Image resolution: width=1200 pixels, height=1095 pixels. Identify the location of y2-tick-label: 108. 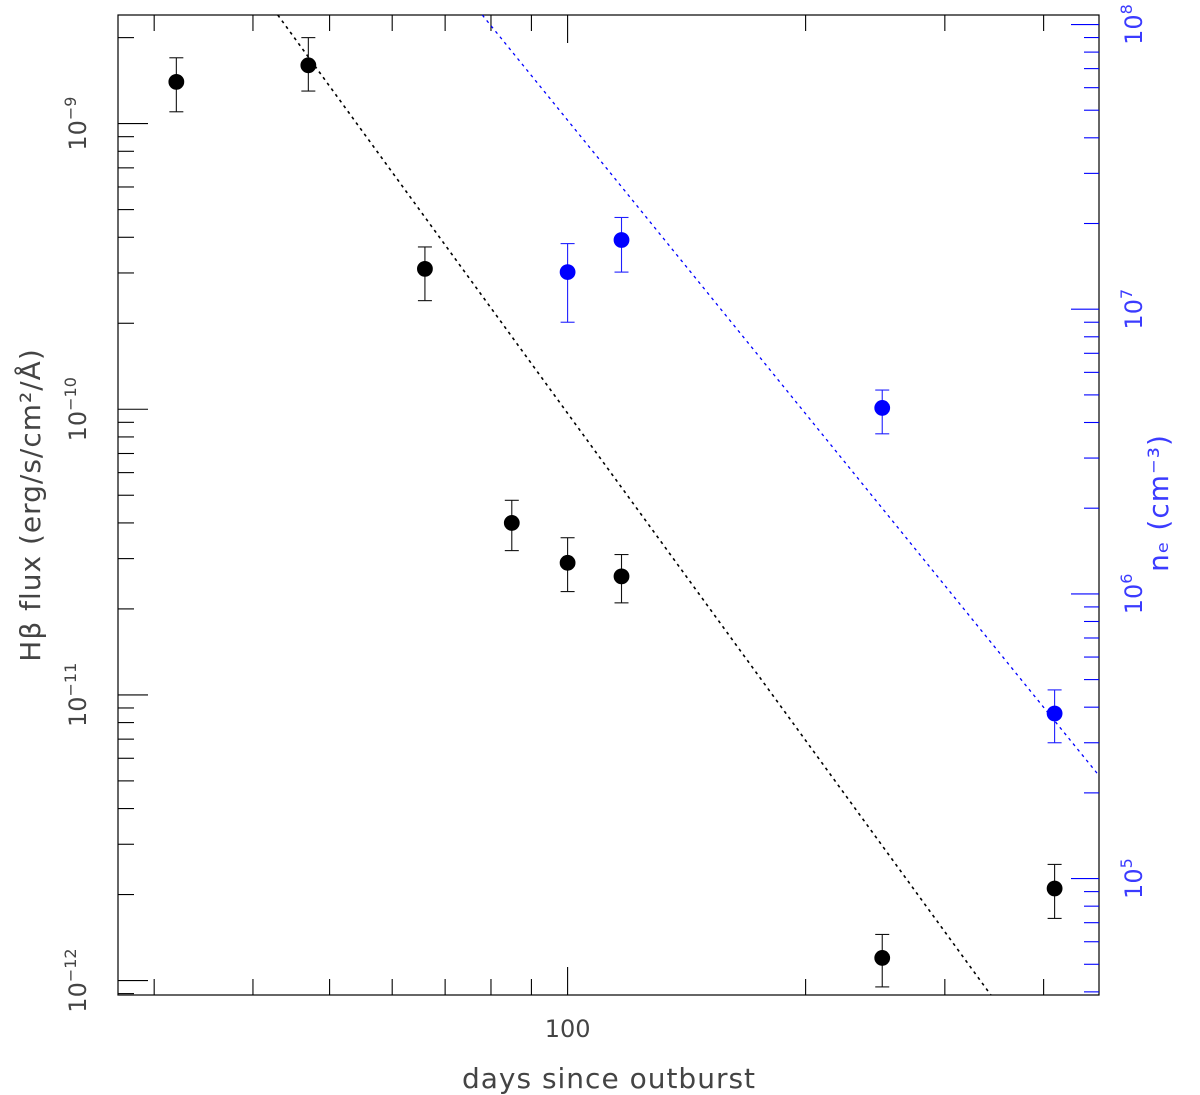
(1132, 24).